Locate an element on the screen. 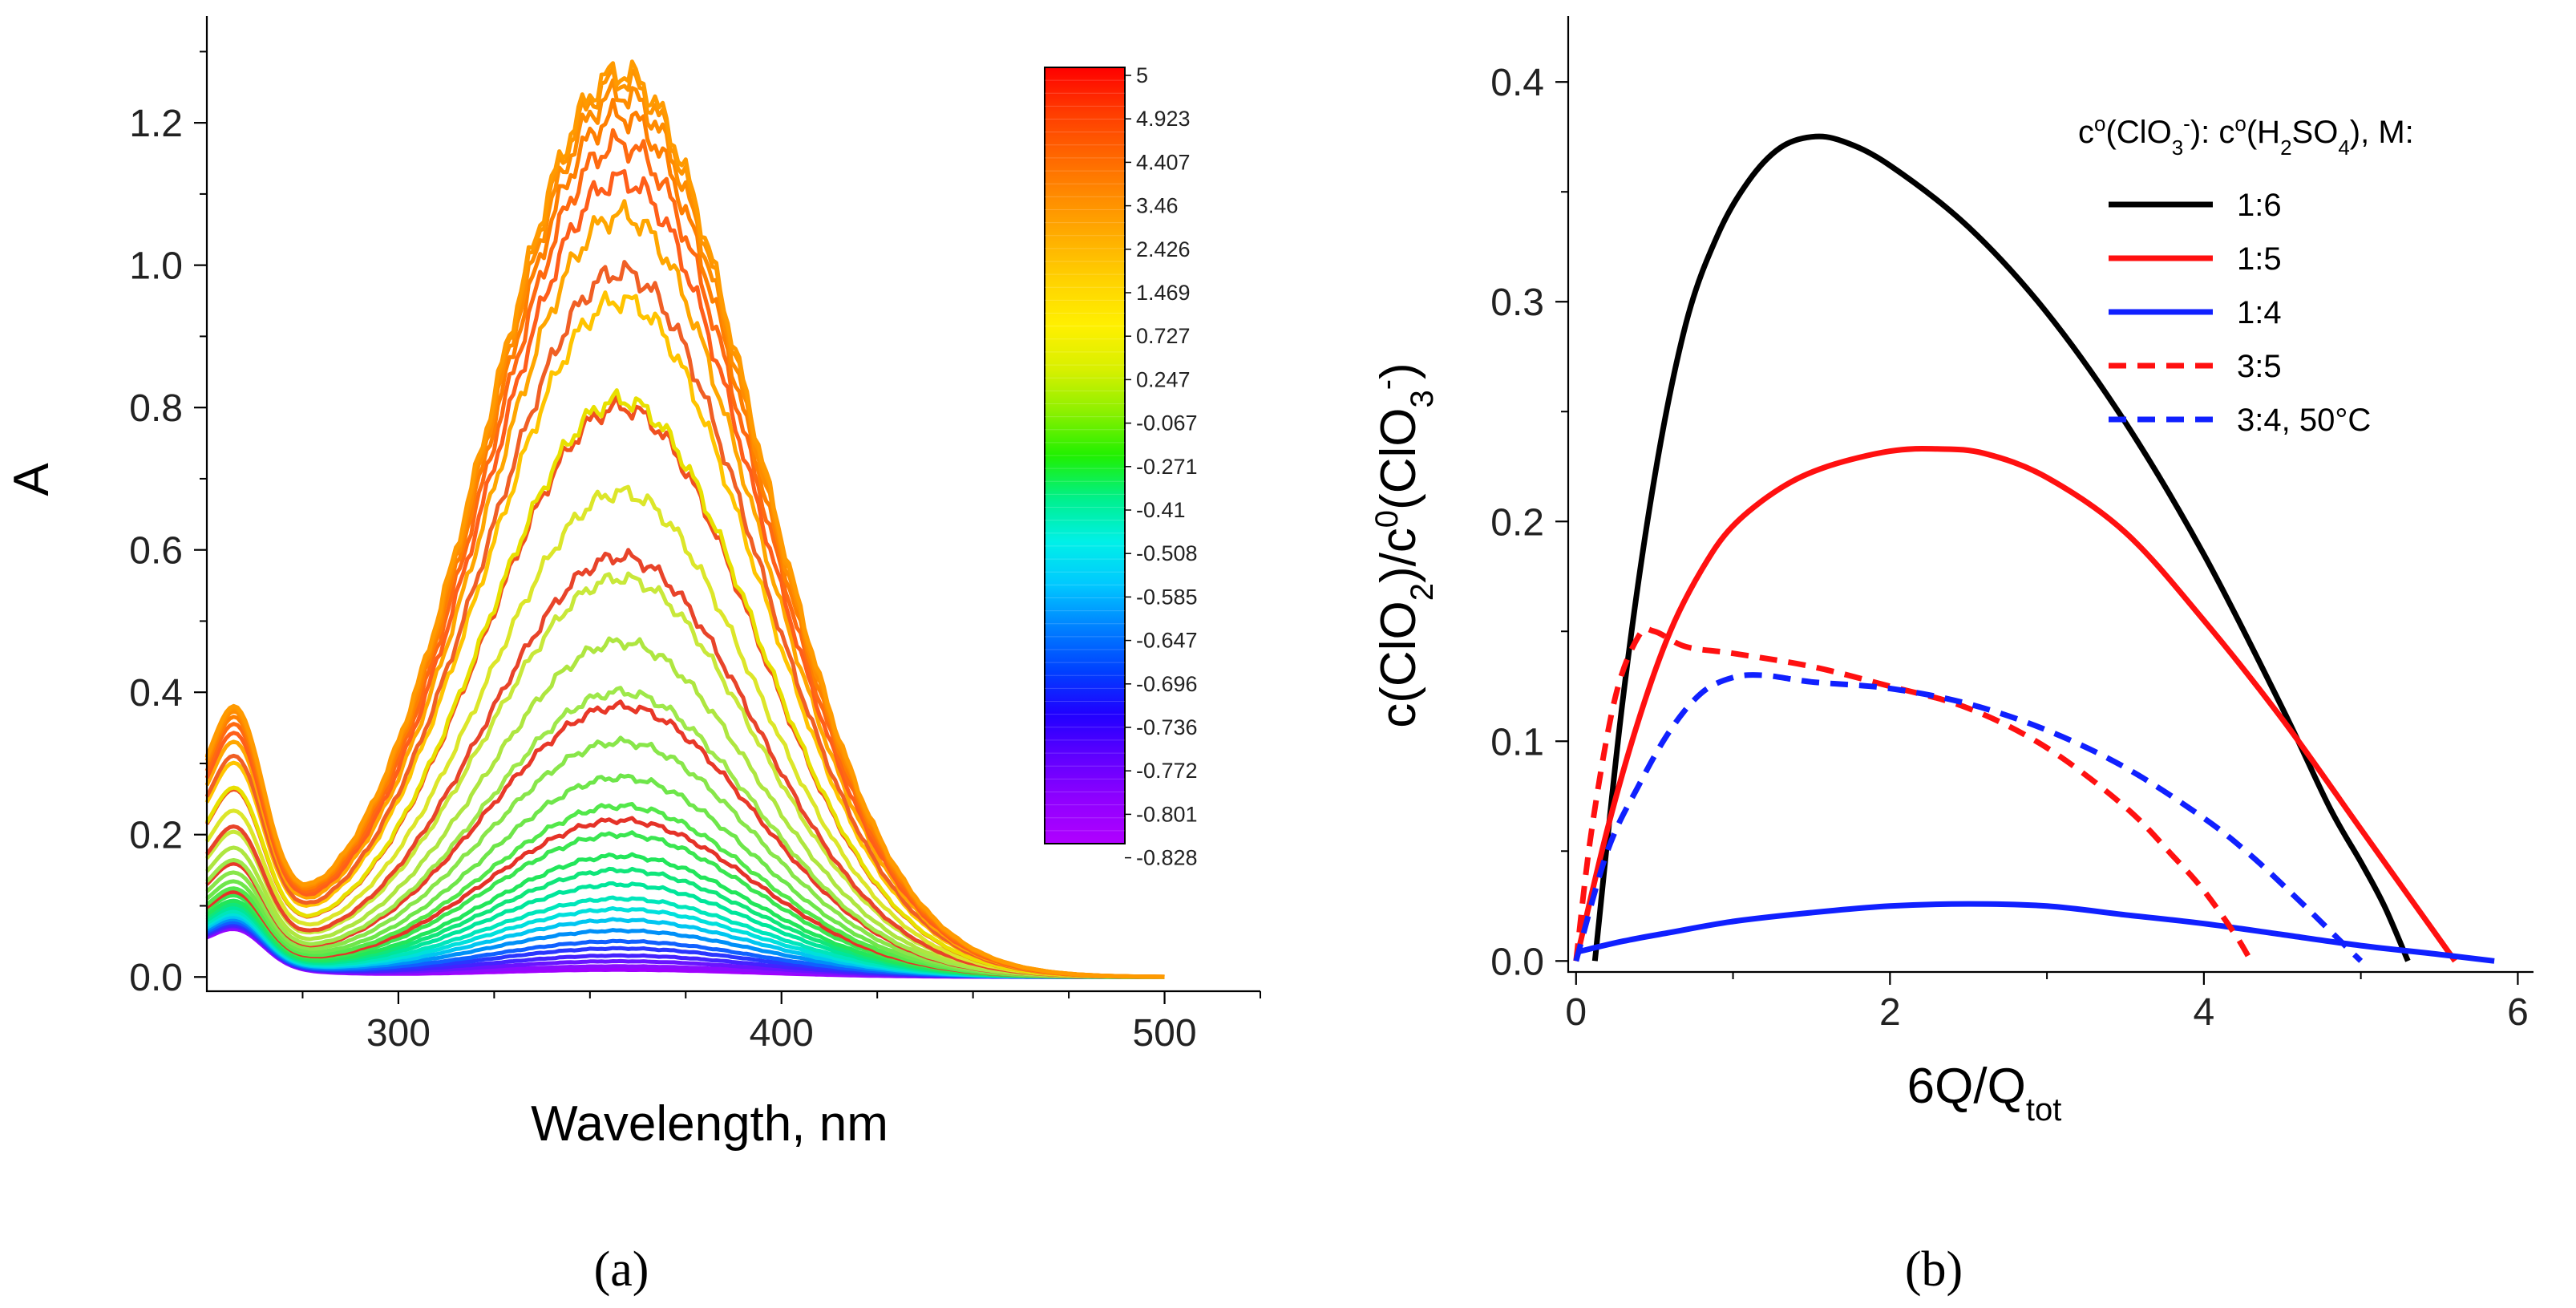  x-tick-label: 2 is located at coordinates (1890, 1013).